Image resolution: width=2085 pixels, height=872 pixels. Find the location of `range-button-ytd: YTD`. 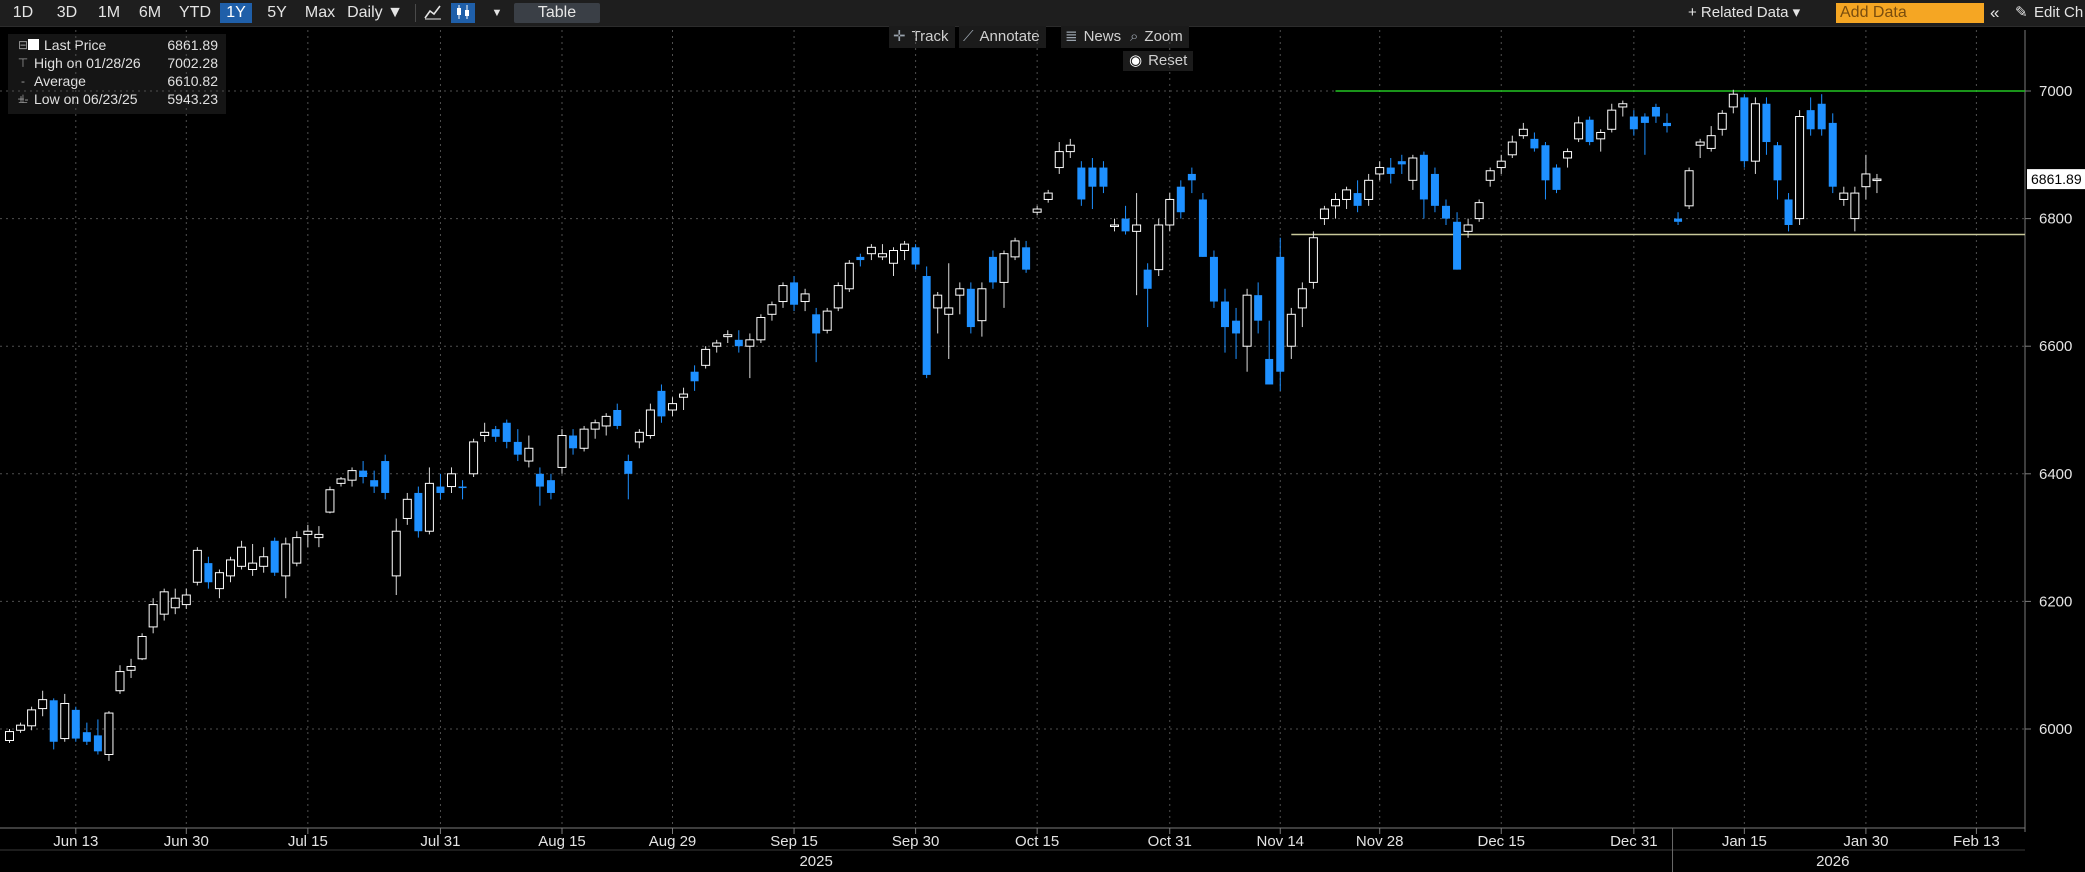

range-button-ytd: YTD is located at coordinates (195, 12).